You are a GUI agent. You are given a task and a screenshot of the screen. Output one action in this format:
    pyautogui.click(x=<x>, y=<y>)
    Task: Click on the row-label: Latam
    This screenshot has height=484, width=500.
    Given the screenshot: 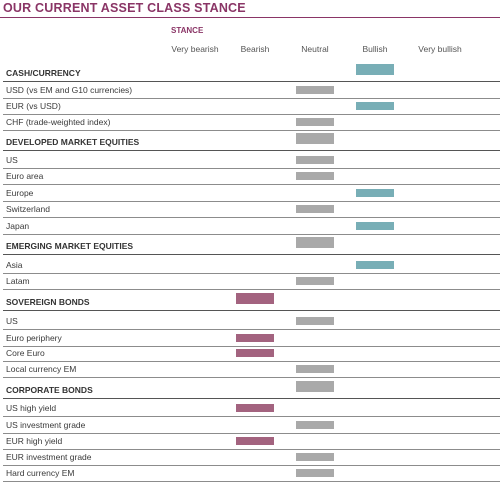 What is the action you would take?
    pyautogui.click(x=18, y=281)
    